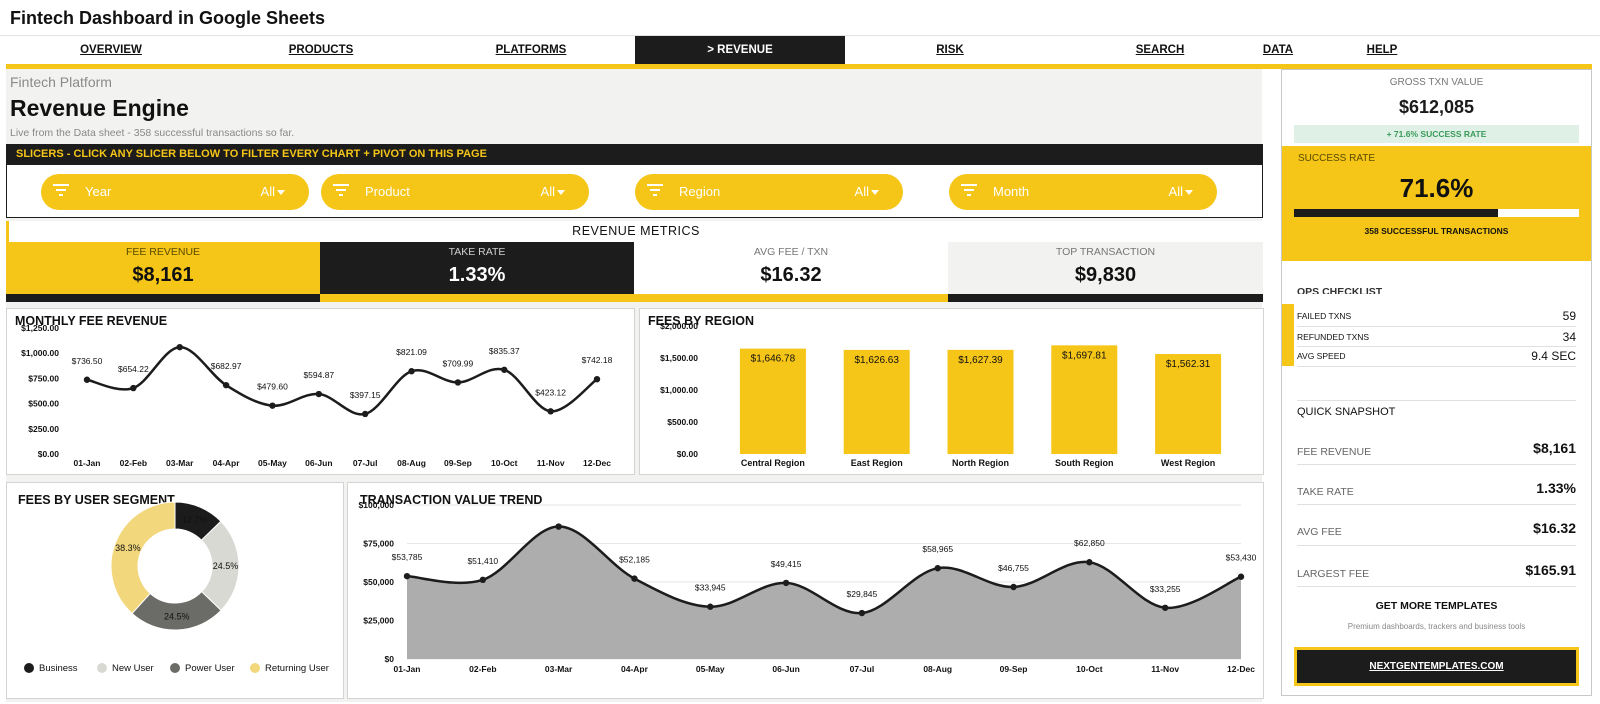 This screenshot has width=1600, height=704. I want to click on data-label: $654.22, so click(133, 369).